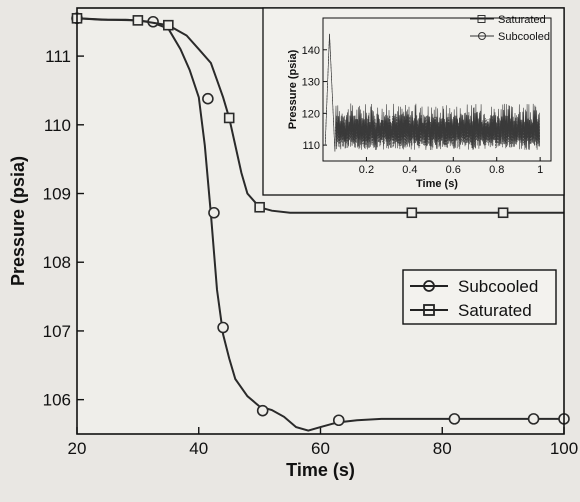 The image size is (580, 502). What do you see at coordinates (366, 170) in the screenshot?
I see `inset-x-tick-label-0.2: 0.2` at bounding box center [366, 170].